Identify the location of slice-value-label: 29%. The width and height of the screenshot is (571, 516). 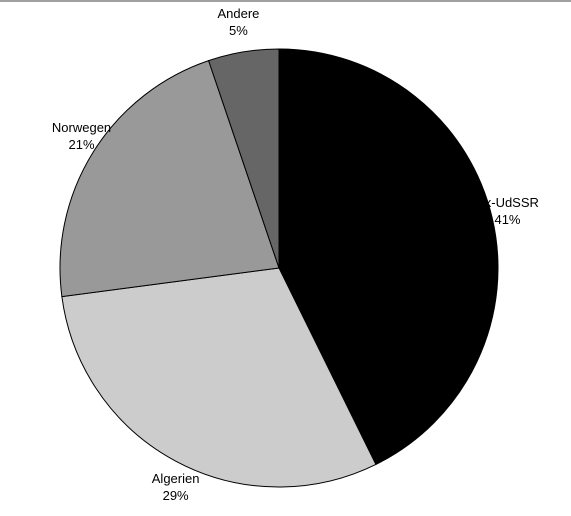
(176, 495).